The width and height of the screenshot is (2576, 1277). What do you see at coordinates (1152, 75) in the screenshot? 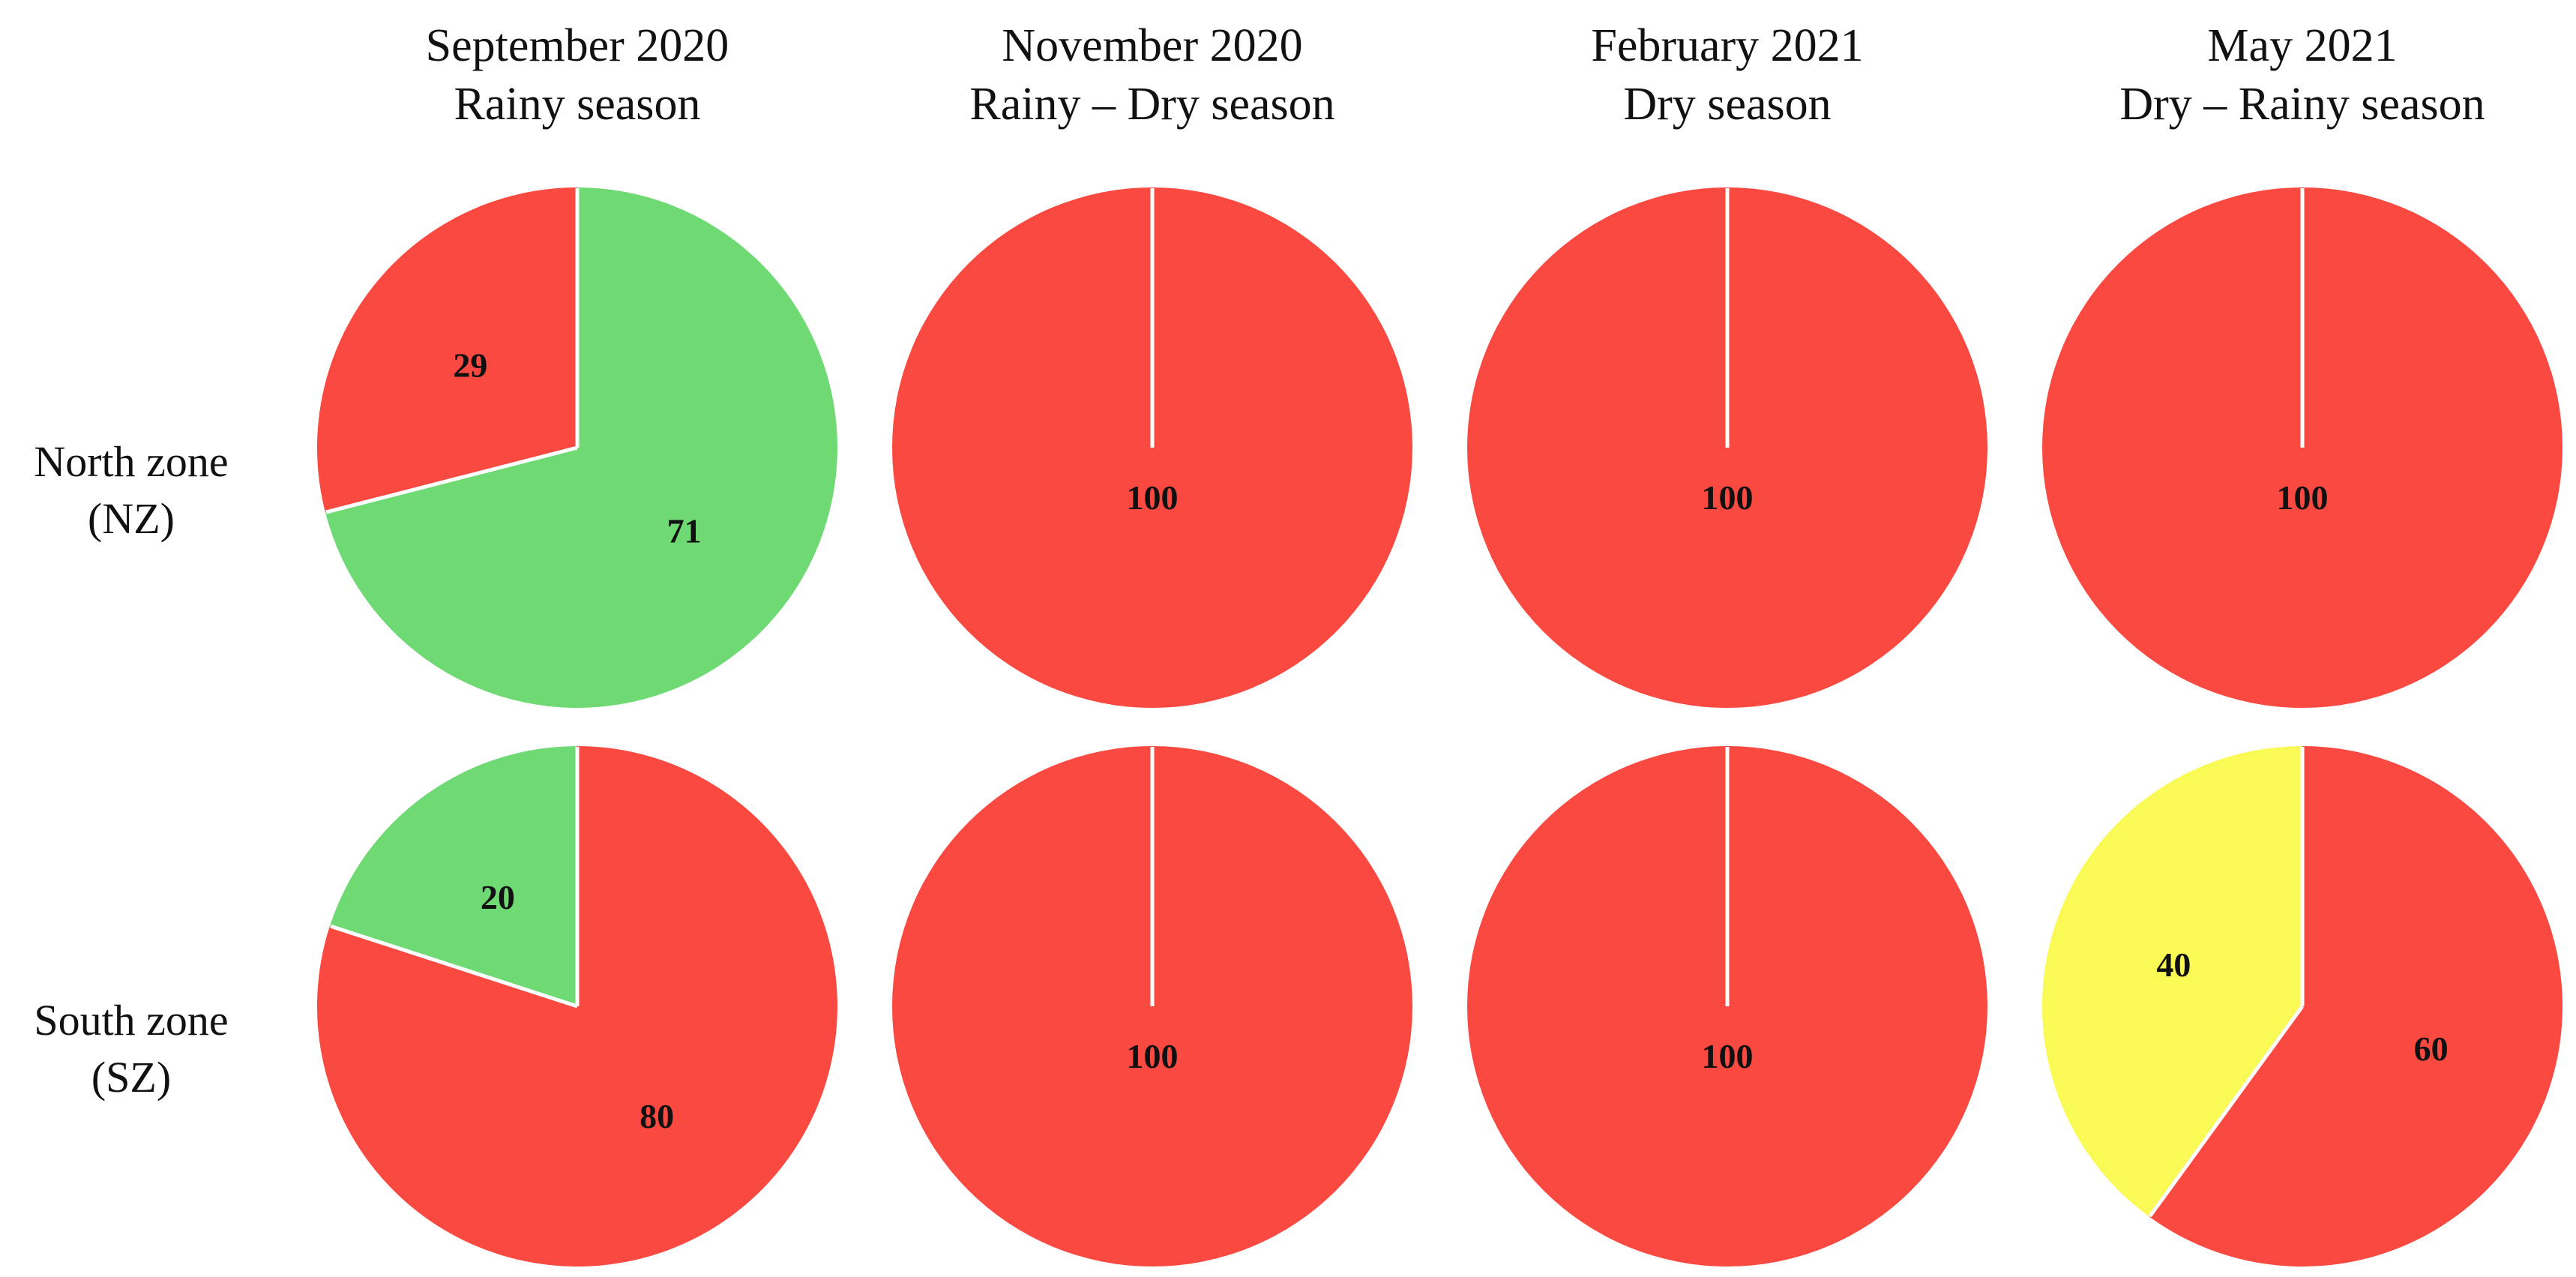
I see `column-header-november-2020: November 2020 Rainy – Dry season` at bounding box center [1152, 75].